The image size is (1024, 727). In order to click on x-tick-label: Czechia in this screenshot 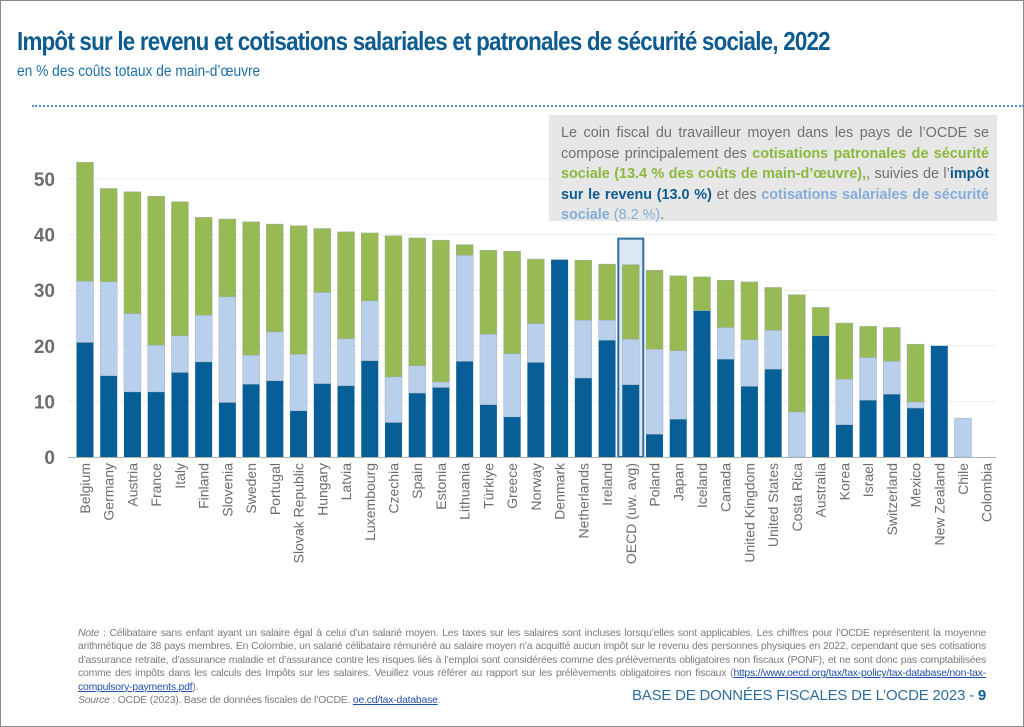, I will do `click(393, 488)`.